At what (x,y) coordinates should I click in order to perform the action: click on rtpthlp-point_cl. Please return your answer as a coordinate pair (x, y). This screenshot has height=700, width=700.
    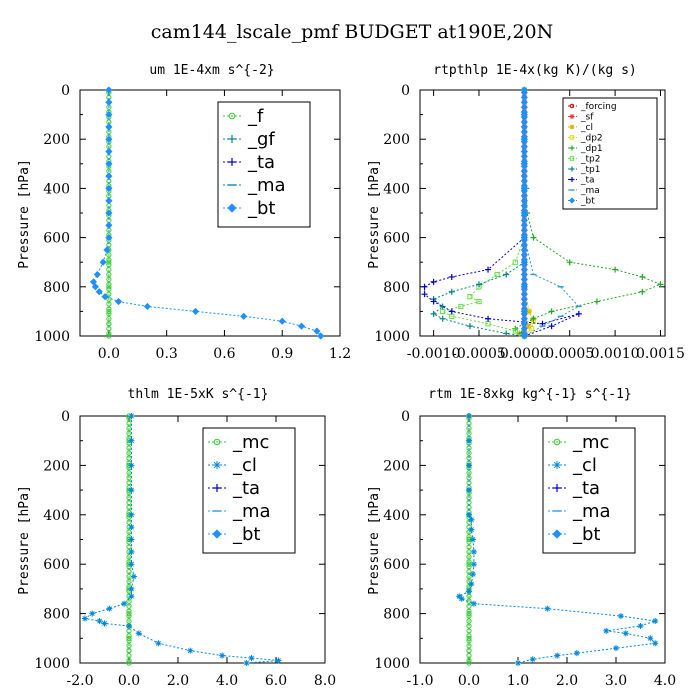
    Looking at the image, I should click on (528, 326).